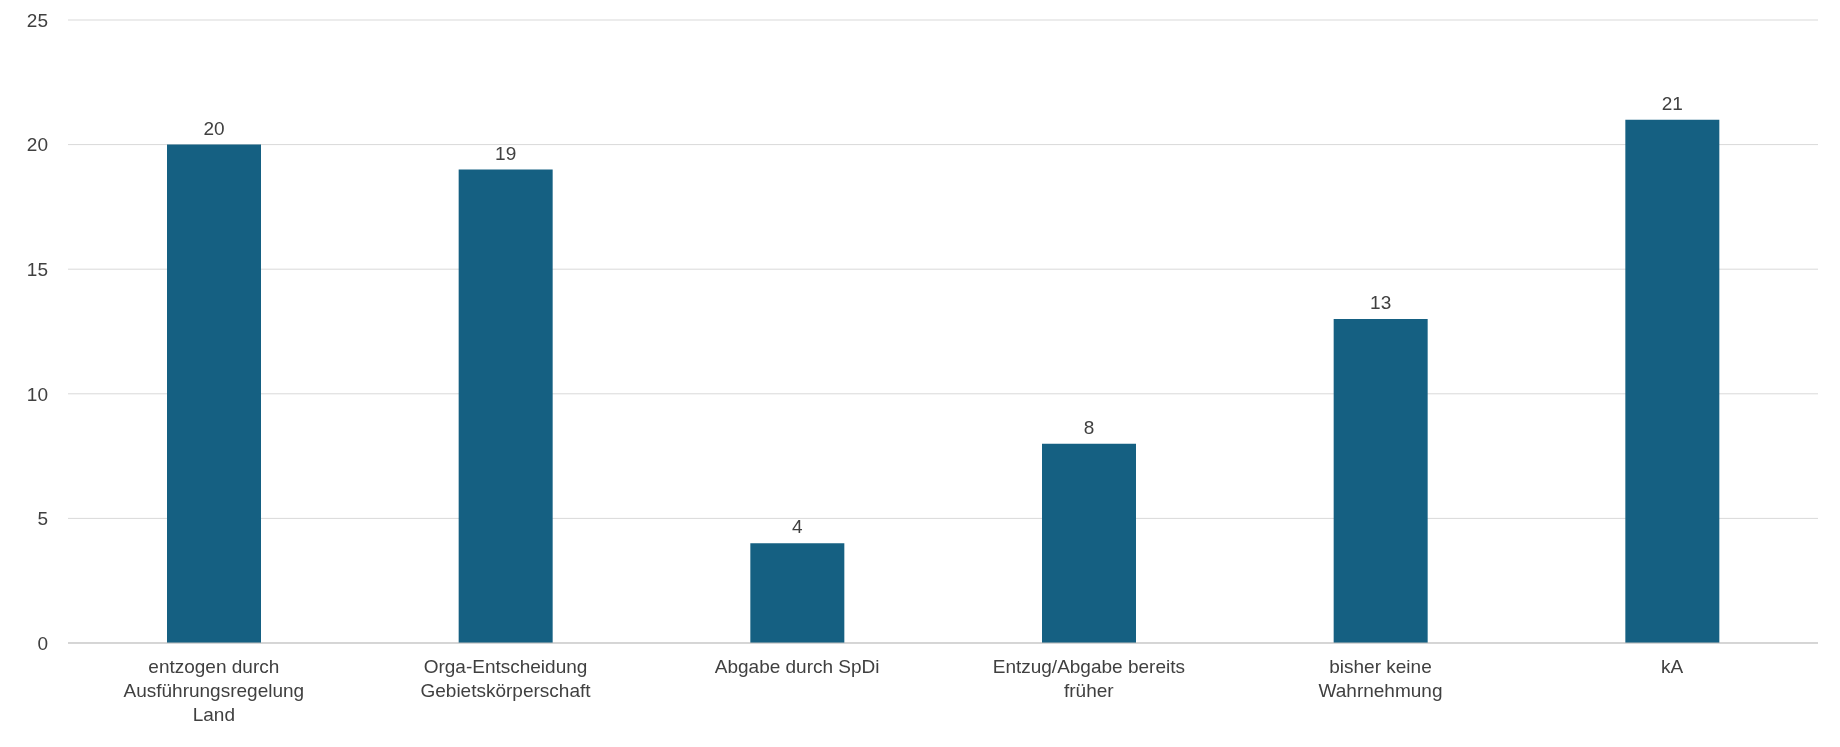 The height and width of the screenshot is (747, 1840). Describe the element at coordinates (506, 678) in the screenshot. I see `x-tick-label: Orga-Entscheidung Gebietskörperschaft` at that location.